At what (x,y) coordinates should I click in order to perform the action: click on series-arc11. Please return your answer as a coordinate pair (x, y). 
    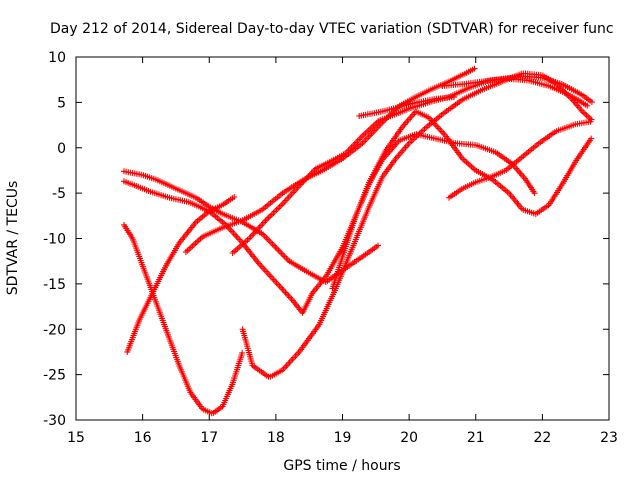
    Looking at the image, I should click on (517, 89).